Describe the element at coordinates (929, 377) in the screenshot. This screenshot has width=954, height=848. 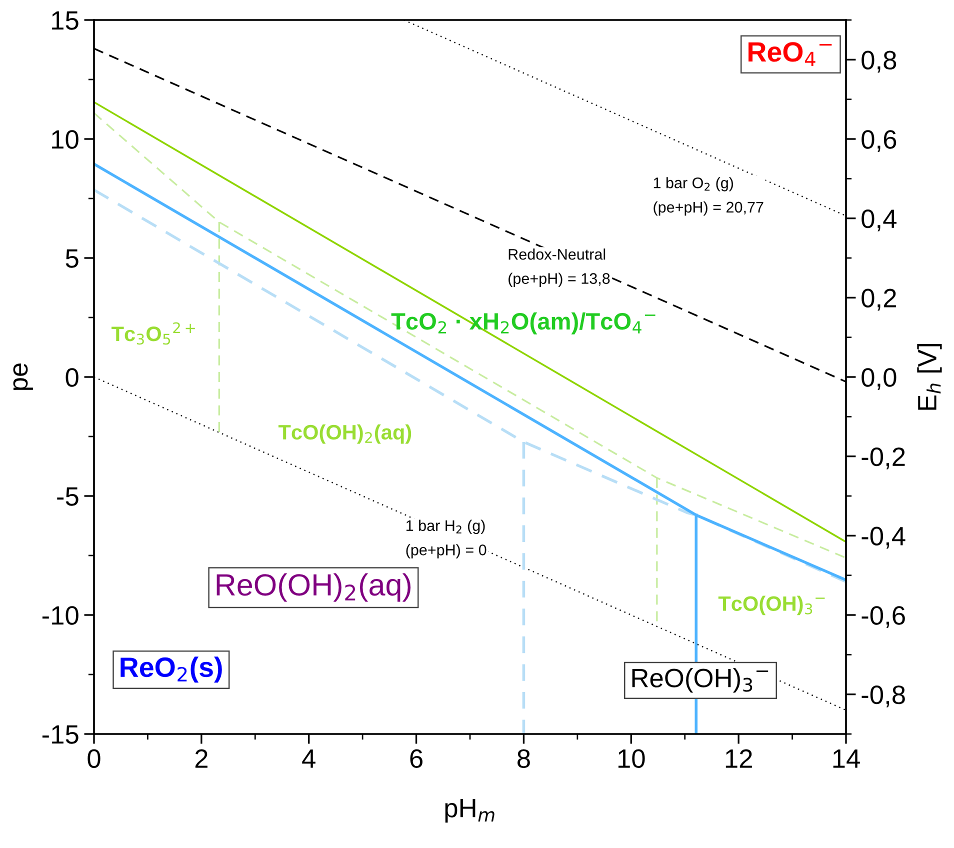
I see `y2-axis-title: E$_{h}$ [V]` at that location.